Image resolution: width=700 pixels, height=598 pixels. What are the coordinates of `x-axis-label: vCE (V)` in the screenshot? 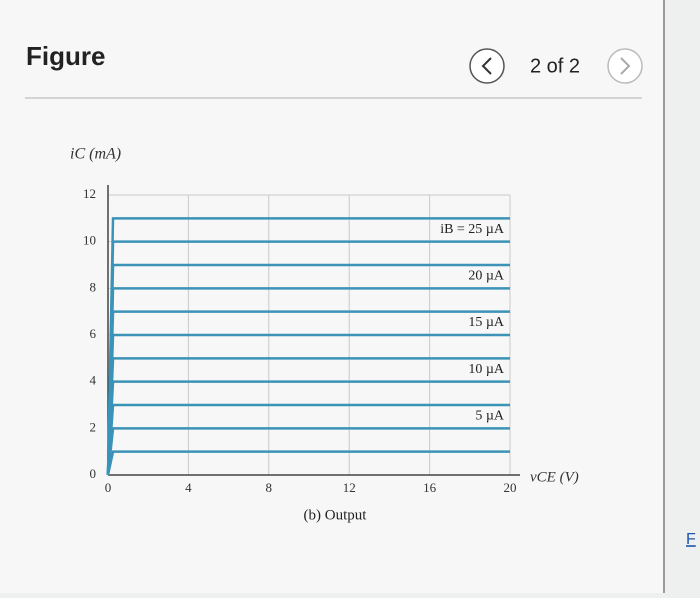 It's located at (554, 477).